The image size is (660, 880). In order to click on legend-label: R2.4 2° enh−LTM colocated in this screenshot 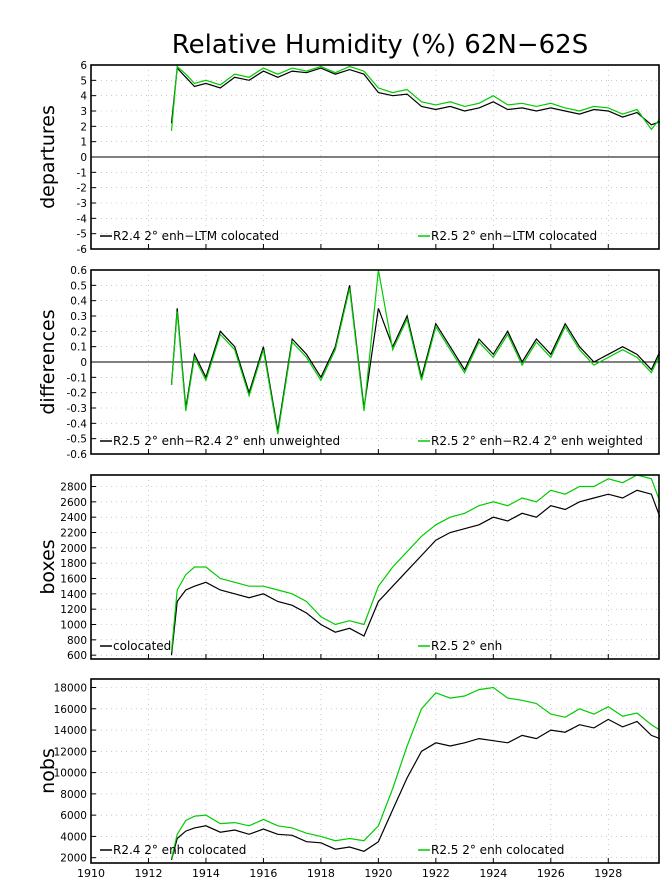, I will do `click(196, 236)`.